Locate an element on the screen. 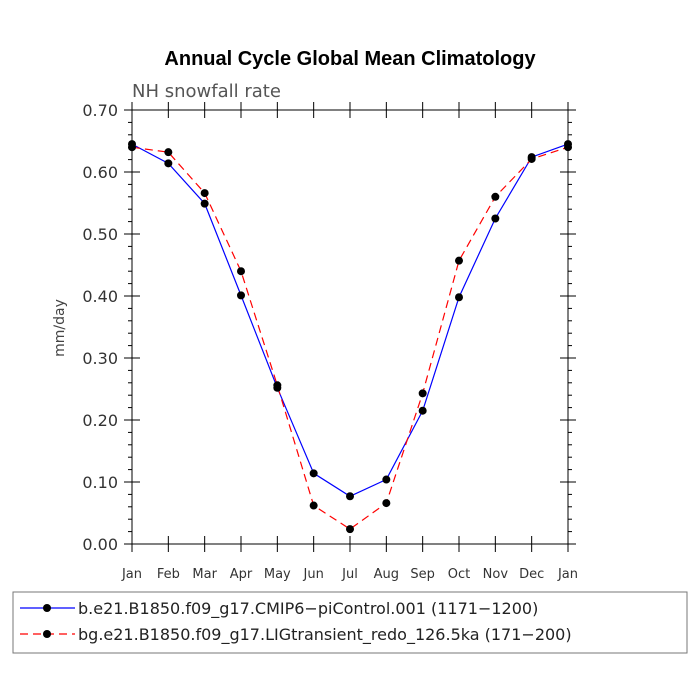 Image resolution: width=700 pixels, height=700 pixels. y-tick-label: 0.40 is located at coordinates (100, 296).